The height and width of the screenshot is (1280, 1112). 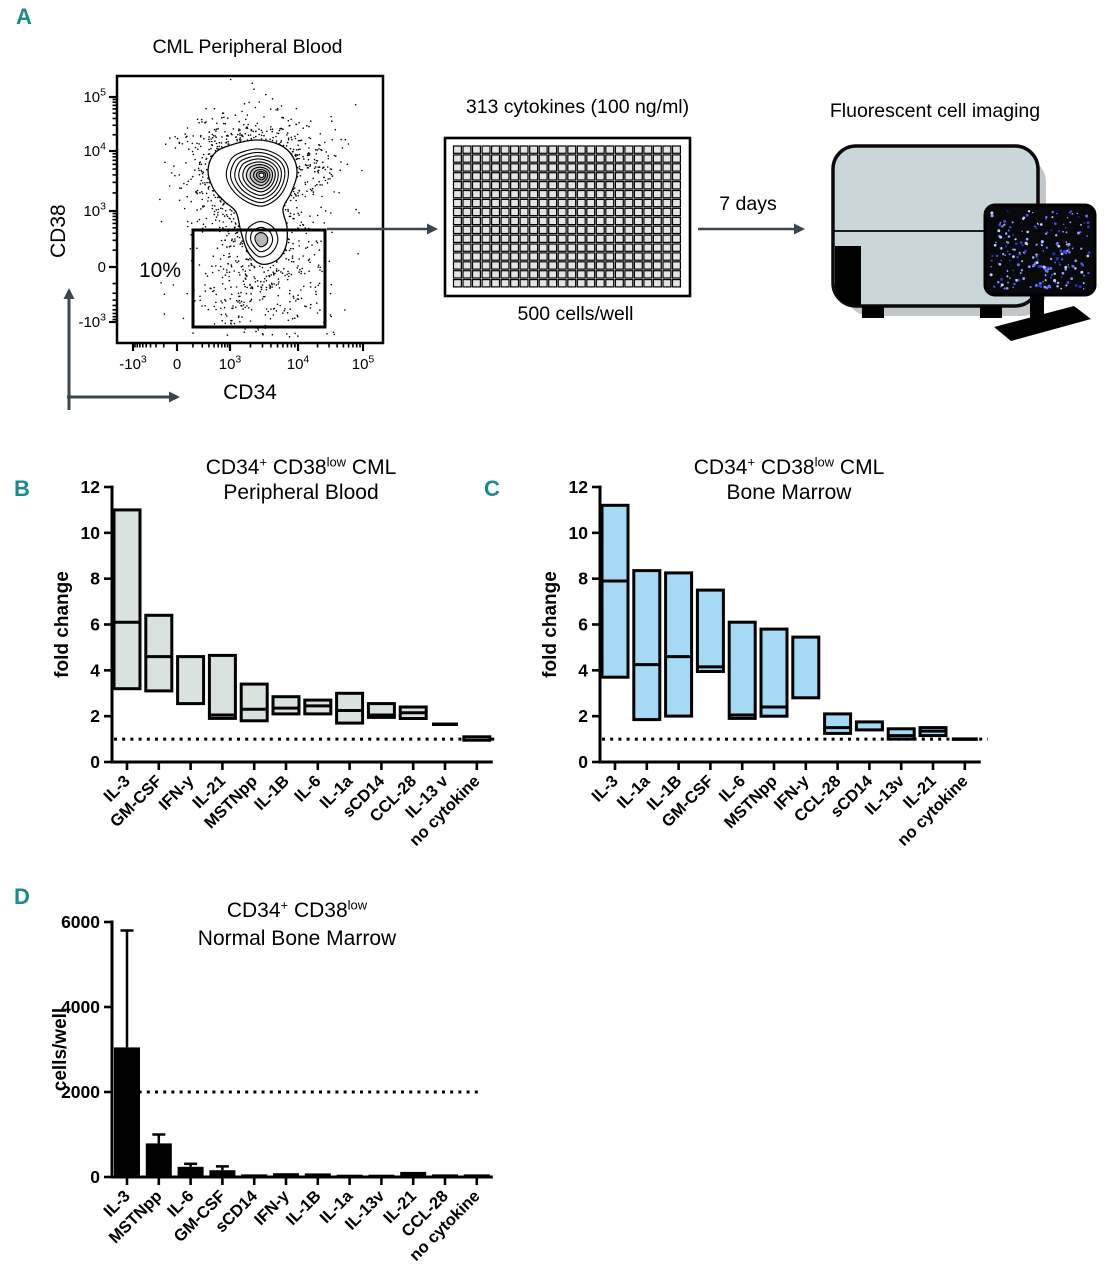 I want to click on bar-IL-1B, so click(x=317, y=1175).